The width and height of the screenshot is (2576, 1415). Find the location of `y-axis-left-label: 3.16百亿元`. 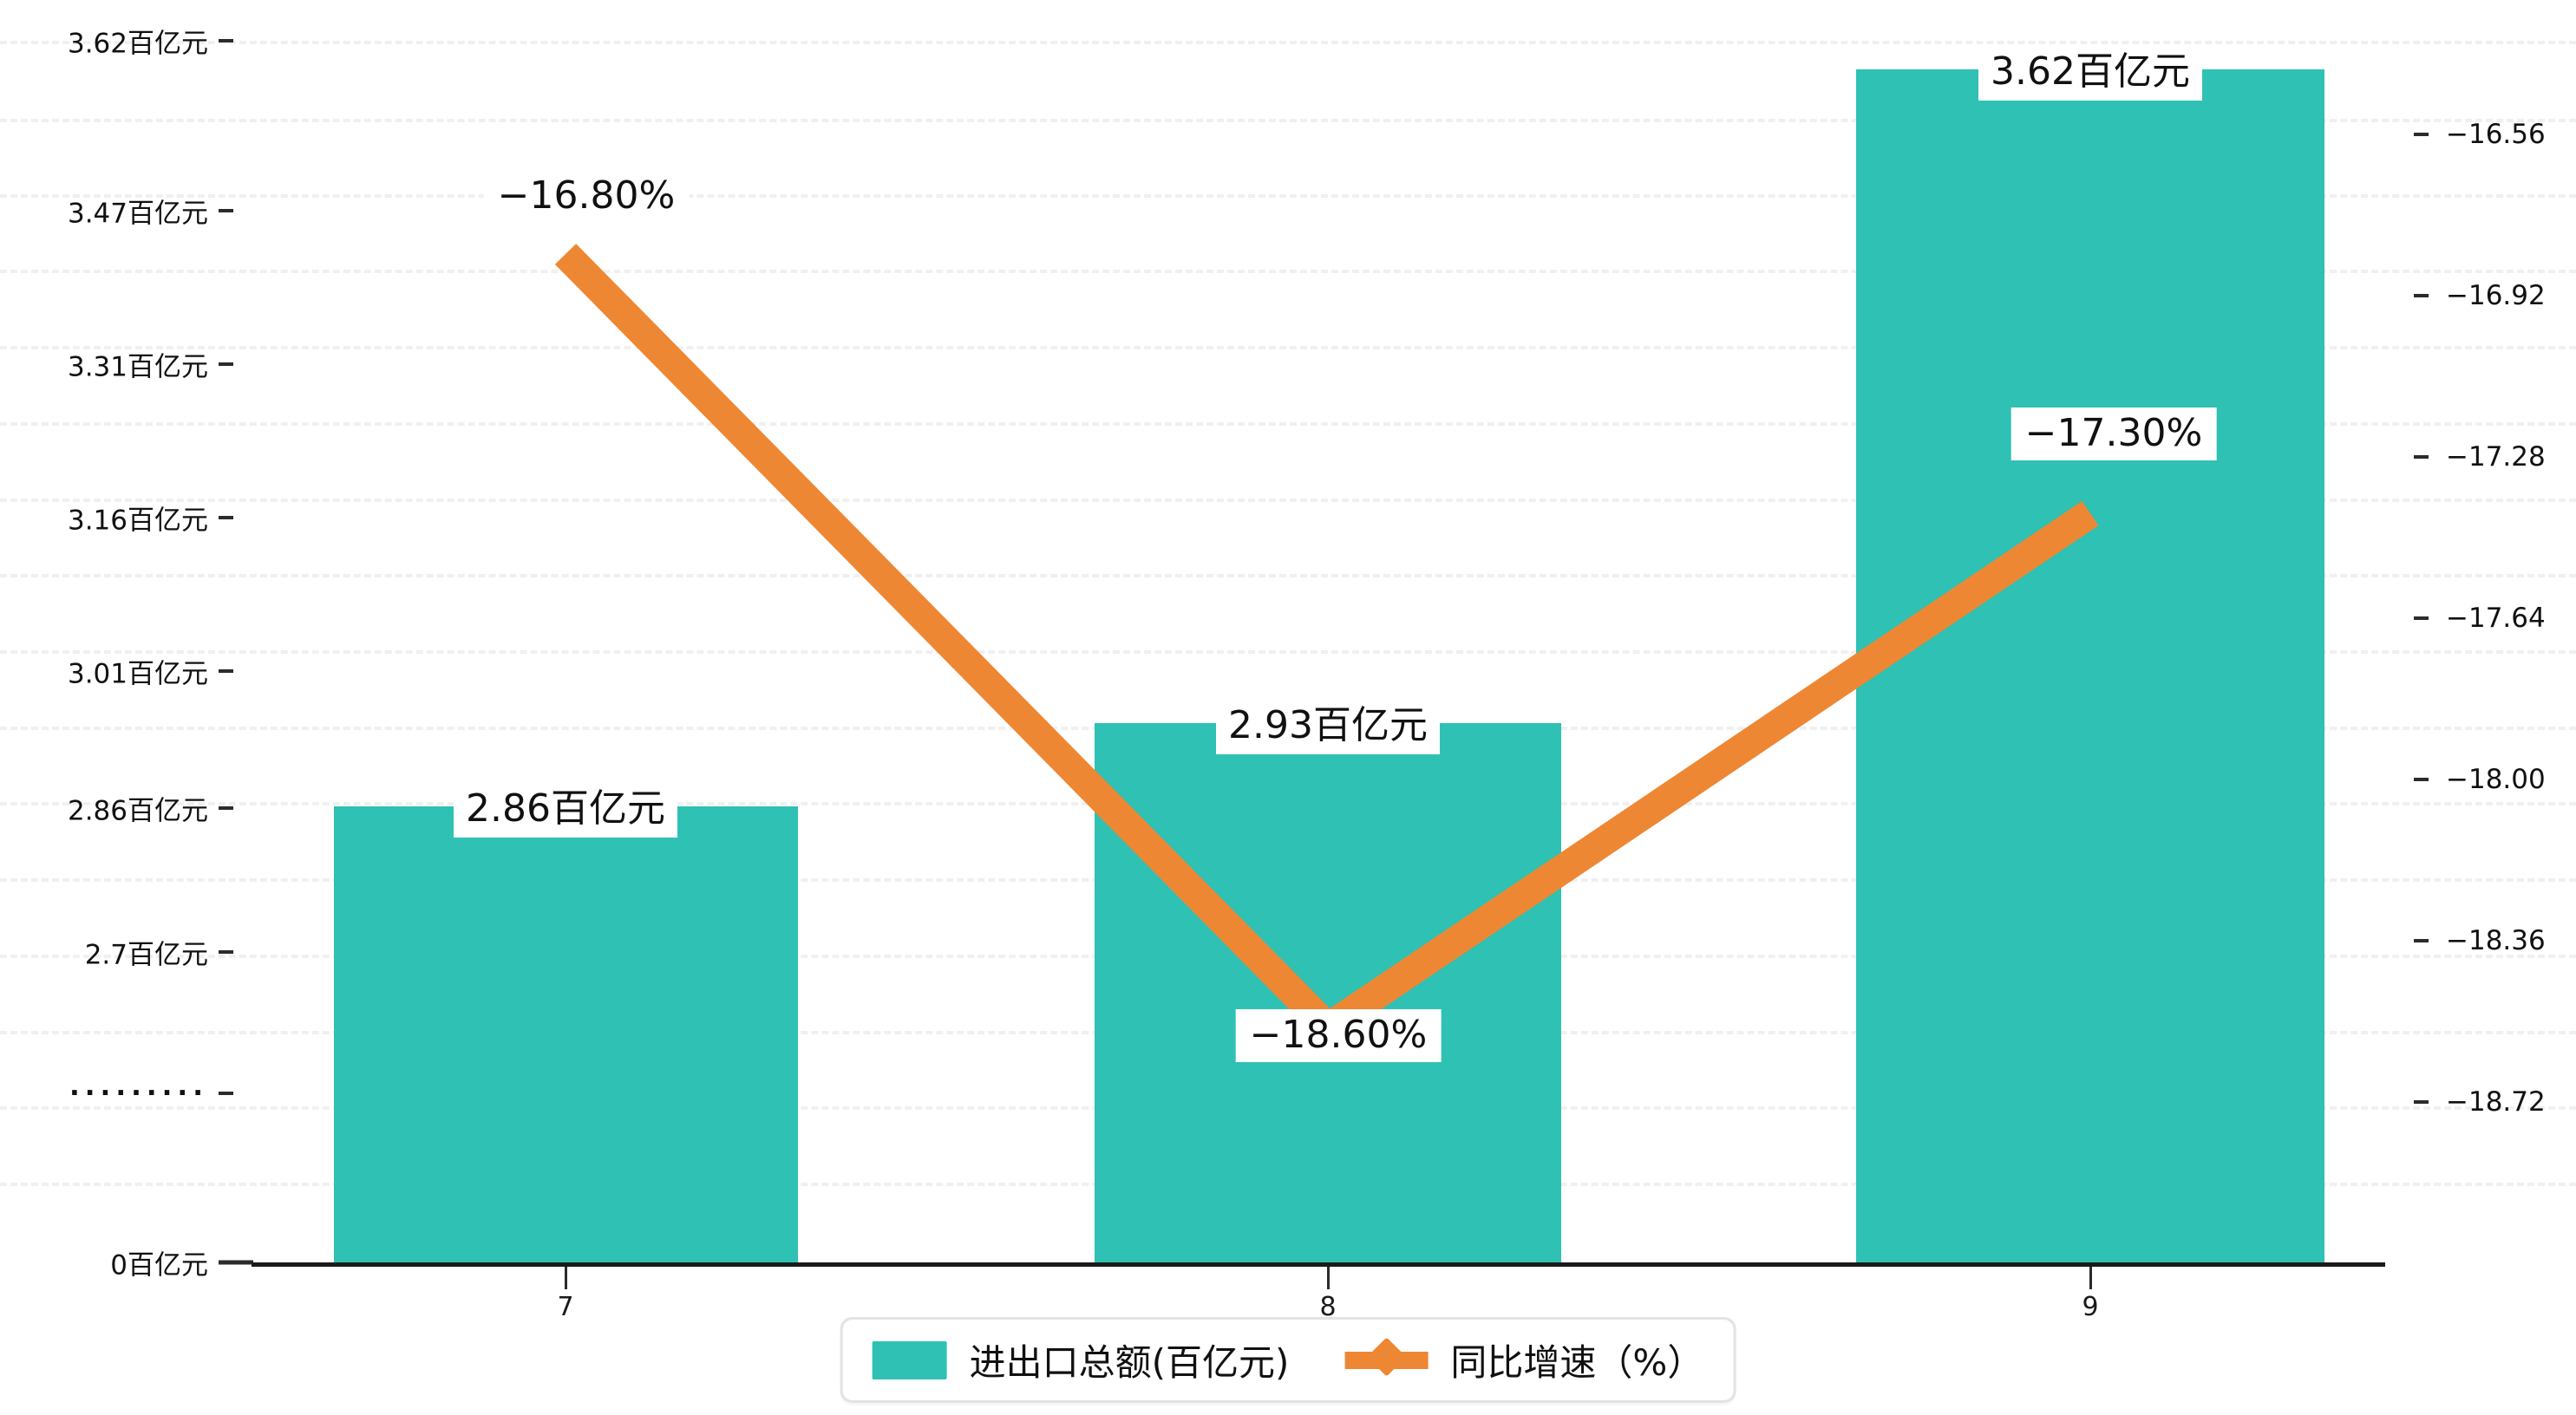

y-axis-left-label: 3.16百亿元 is located at coordinates (137, 521).